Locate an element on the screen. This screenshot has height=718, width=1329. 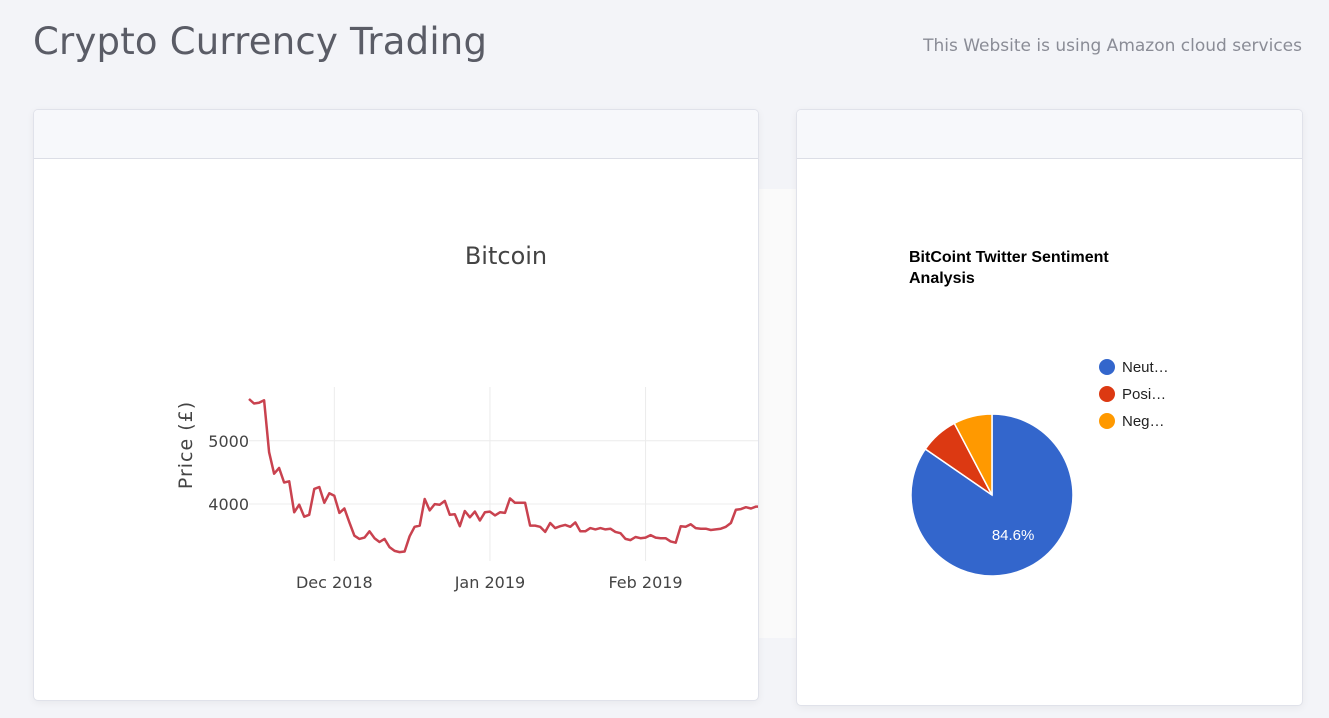
price-line is located at coordinates (503, 476).